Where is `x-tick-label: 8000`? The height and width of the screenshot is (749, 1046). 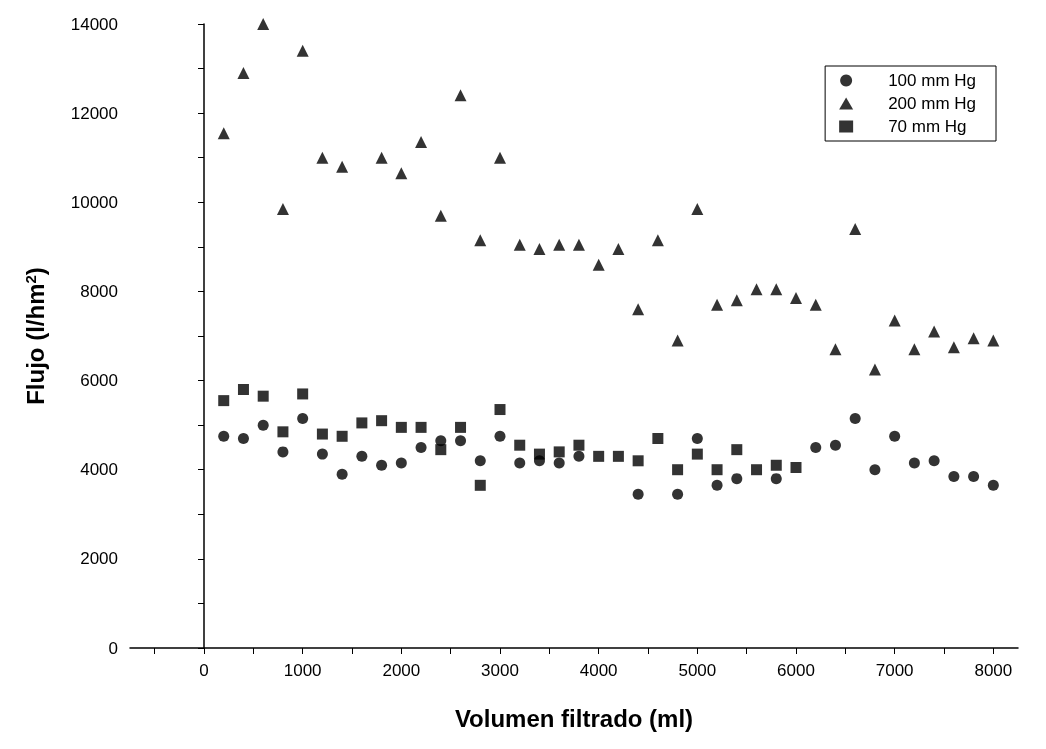 x-tick-label: 8000 is located at coordinates (993, 670).